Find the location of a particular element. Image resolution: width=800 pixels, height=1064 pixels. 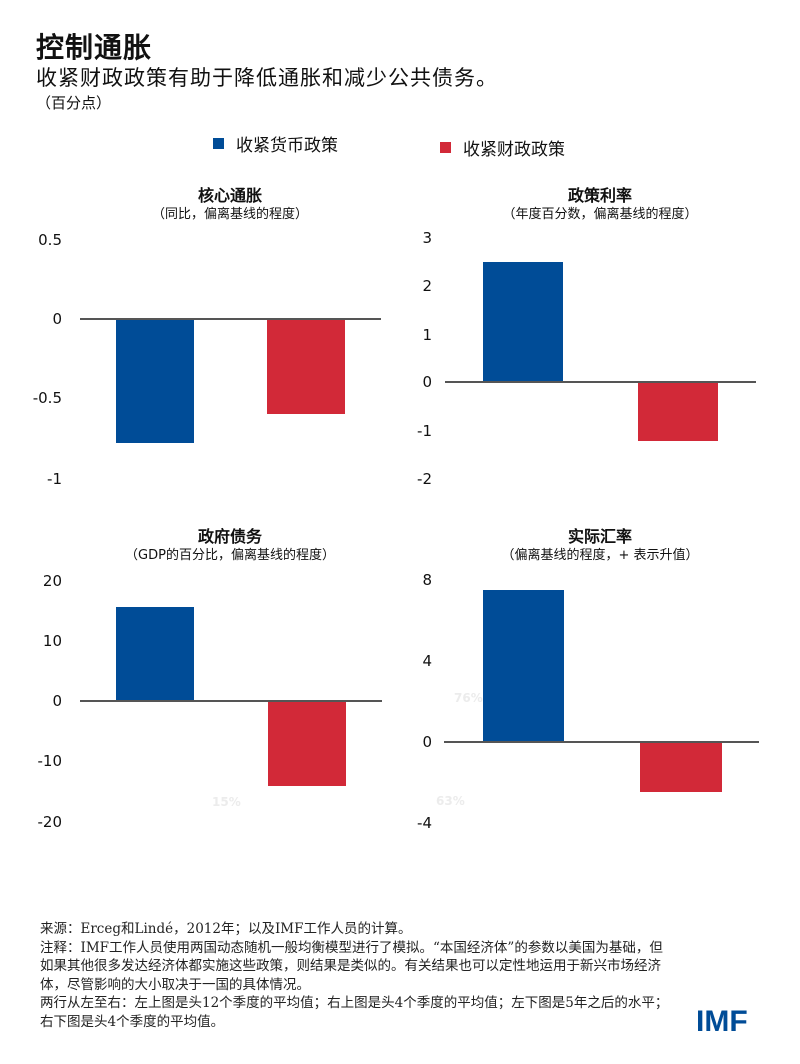

y-tick: 3 is located at coordinates (427, 238).